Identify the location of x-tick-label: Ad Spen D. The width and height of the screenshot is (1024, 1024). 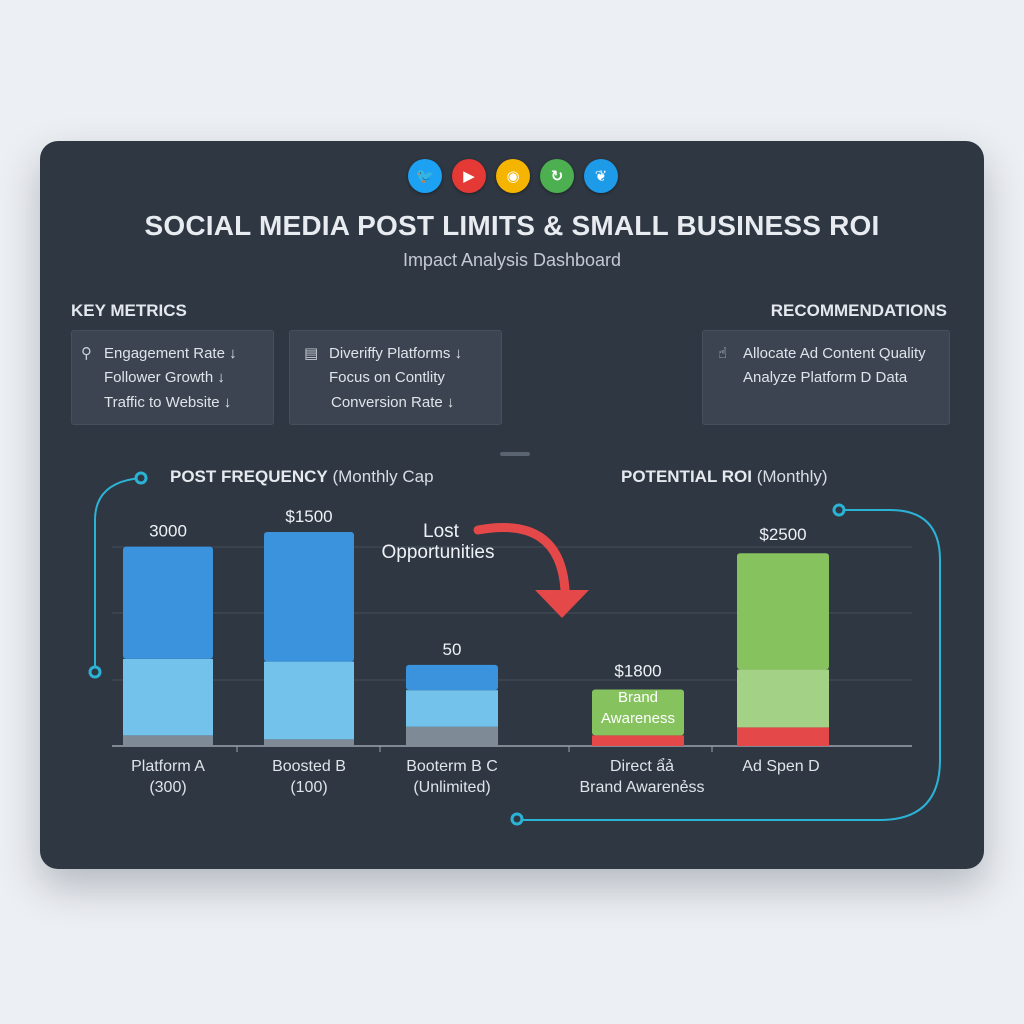
(780, 766).